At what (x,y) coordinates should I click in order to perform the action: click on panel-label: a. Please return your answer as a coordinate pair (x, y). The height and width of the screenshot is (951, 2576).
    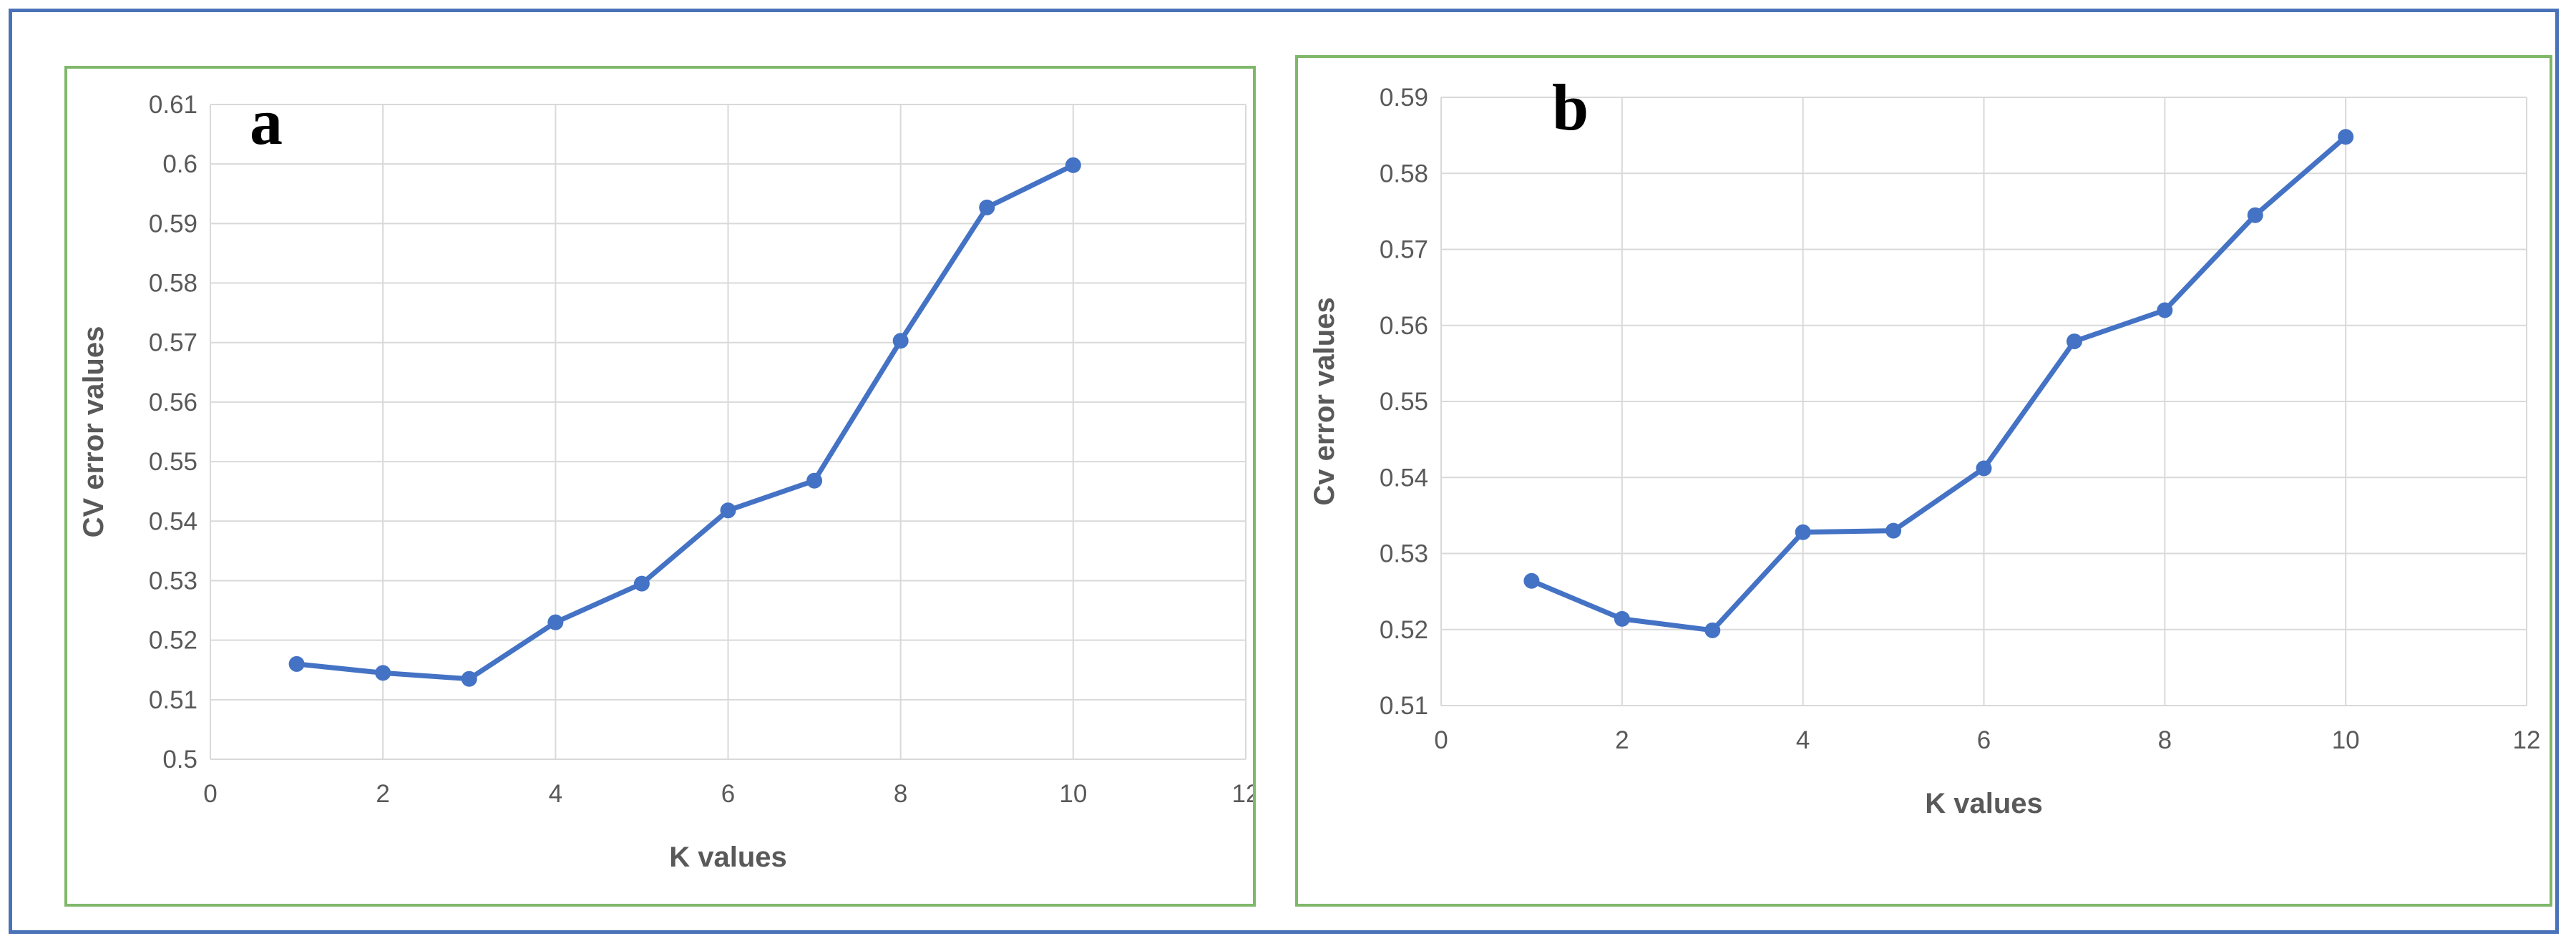
    Looking at the image, I should click on (266, 121).